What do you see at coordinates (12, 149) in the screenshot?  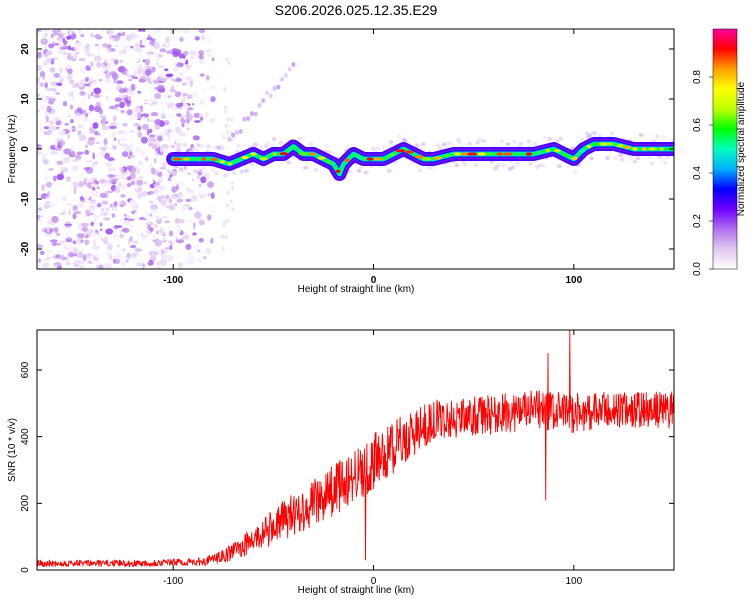 I see `spectrogram-y-label: Frequency (Hz)` at bounding box center [12, 149].